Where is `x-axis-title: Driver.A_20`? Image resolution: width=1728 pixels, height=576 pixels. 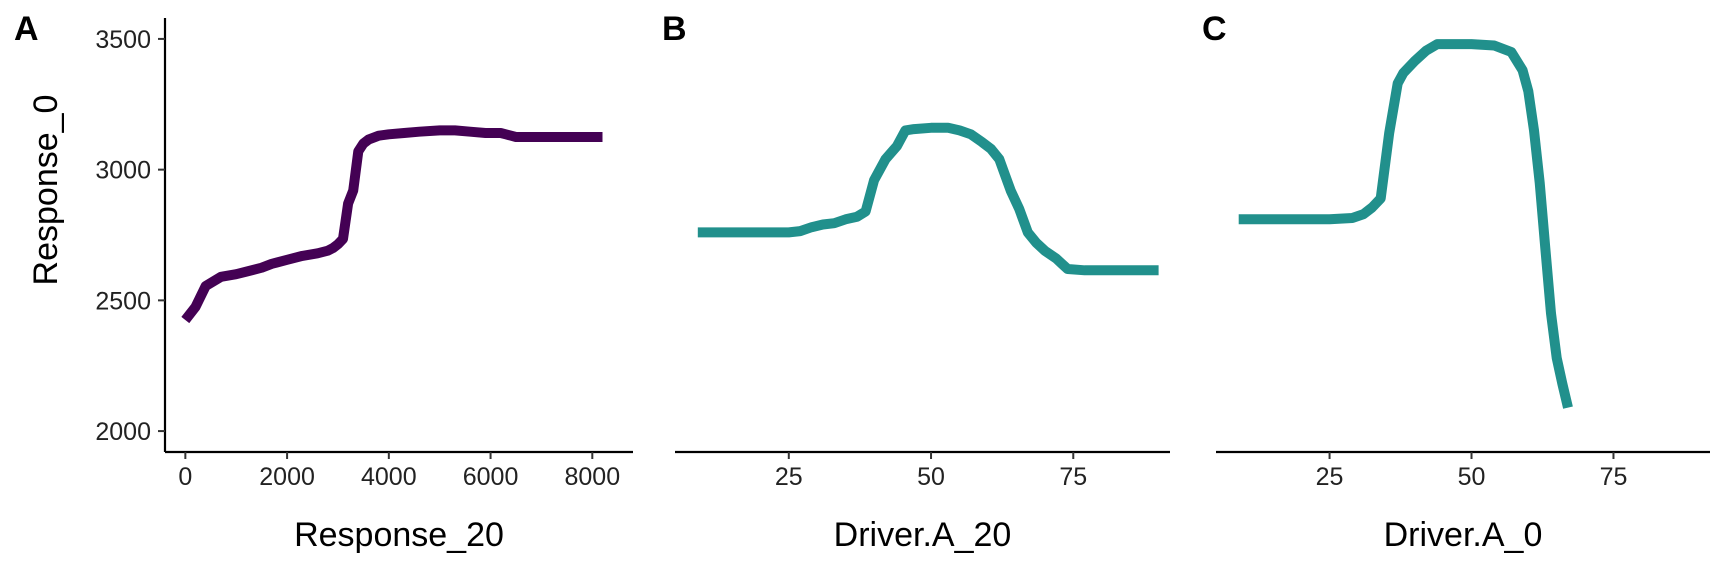 x-axis-title: Driver.A_20 is located at coordinates (923, 535).